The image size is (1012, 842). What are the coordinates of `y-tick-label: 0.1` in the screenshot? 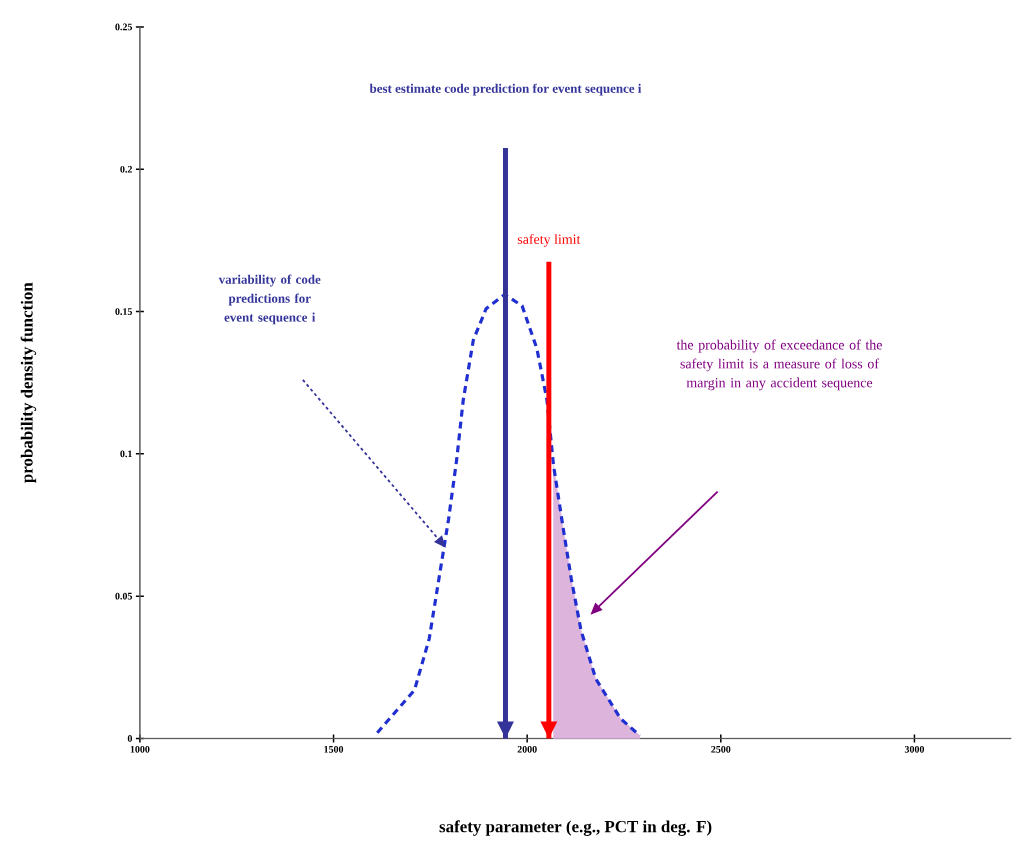 It's located at (126, 454).